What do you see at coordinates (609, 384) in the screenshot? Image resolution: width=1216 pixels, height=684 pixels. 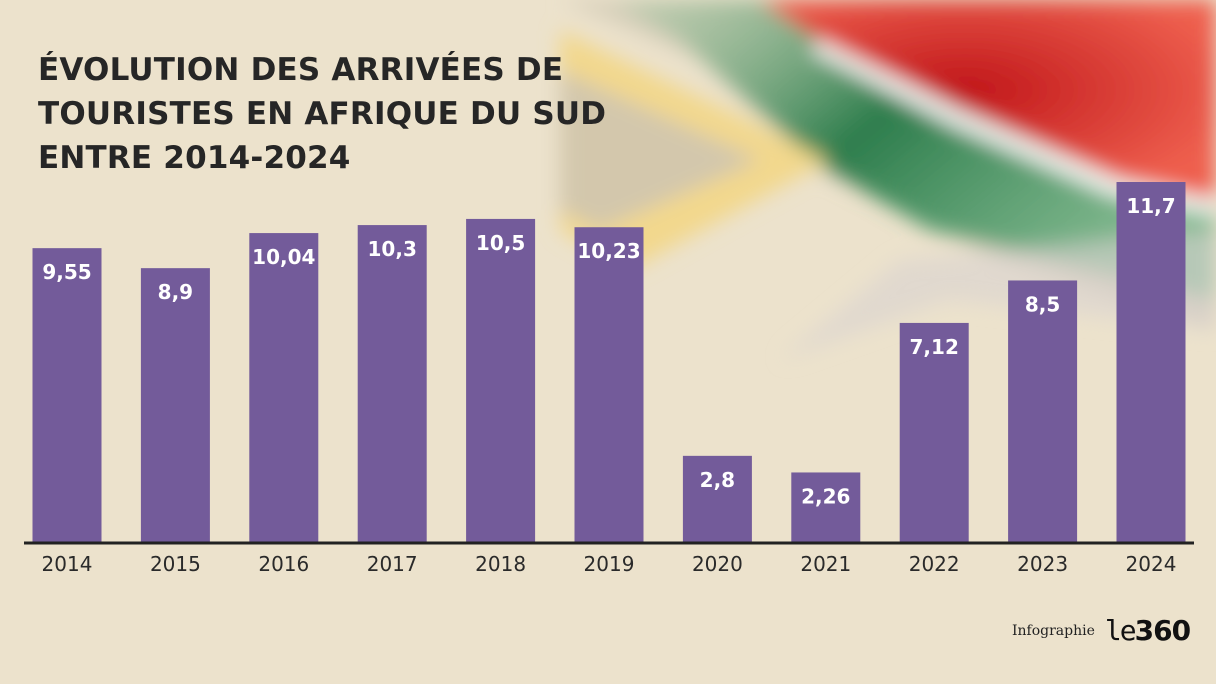 I see `bar-2019` at bounding box center [609, 384].